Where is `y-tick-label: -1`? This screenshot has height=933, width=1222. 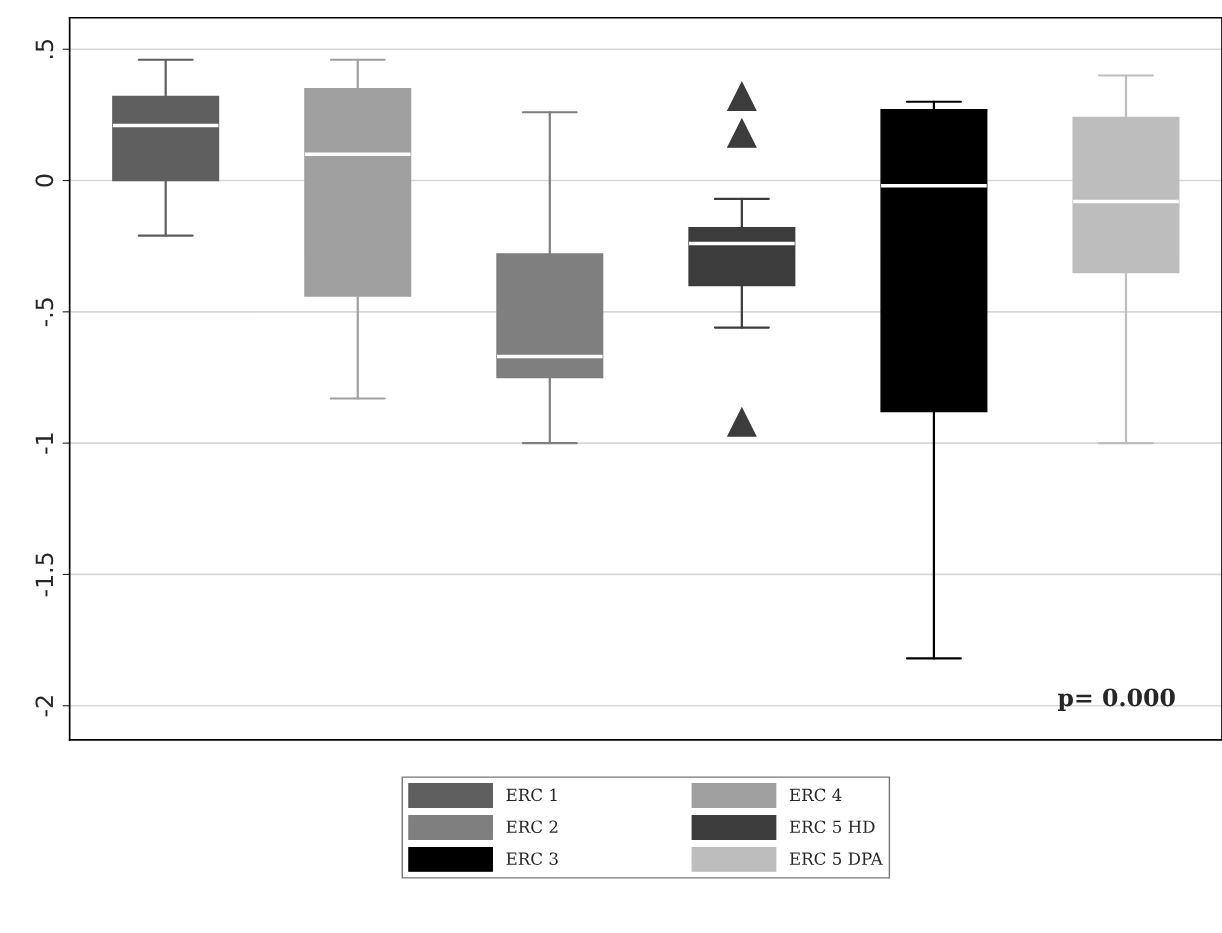 y-tick-label: -1 is located at coordinates (44, 443).